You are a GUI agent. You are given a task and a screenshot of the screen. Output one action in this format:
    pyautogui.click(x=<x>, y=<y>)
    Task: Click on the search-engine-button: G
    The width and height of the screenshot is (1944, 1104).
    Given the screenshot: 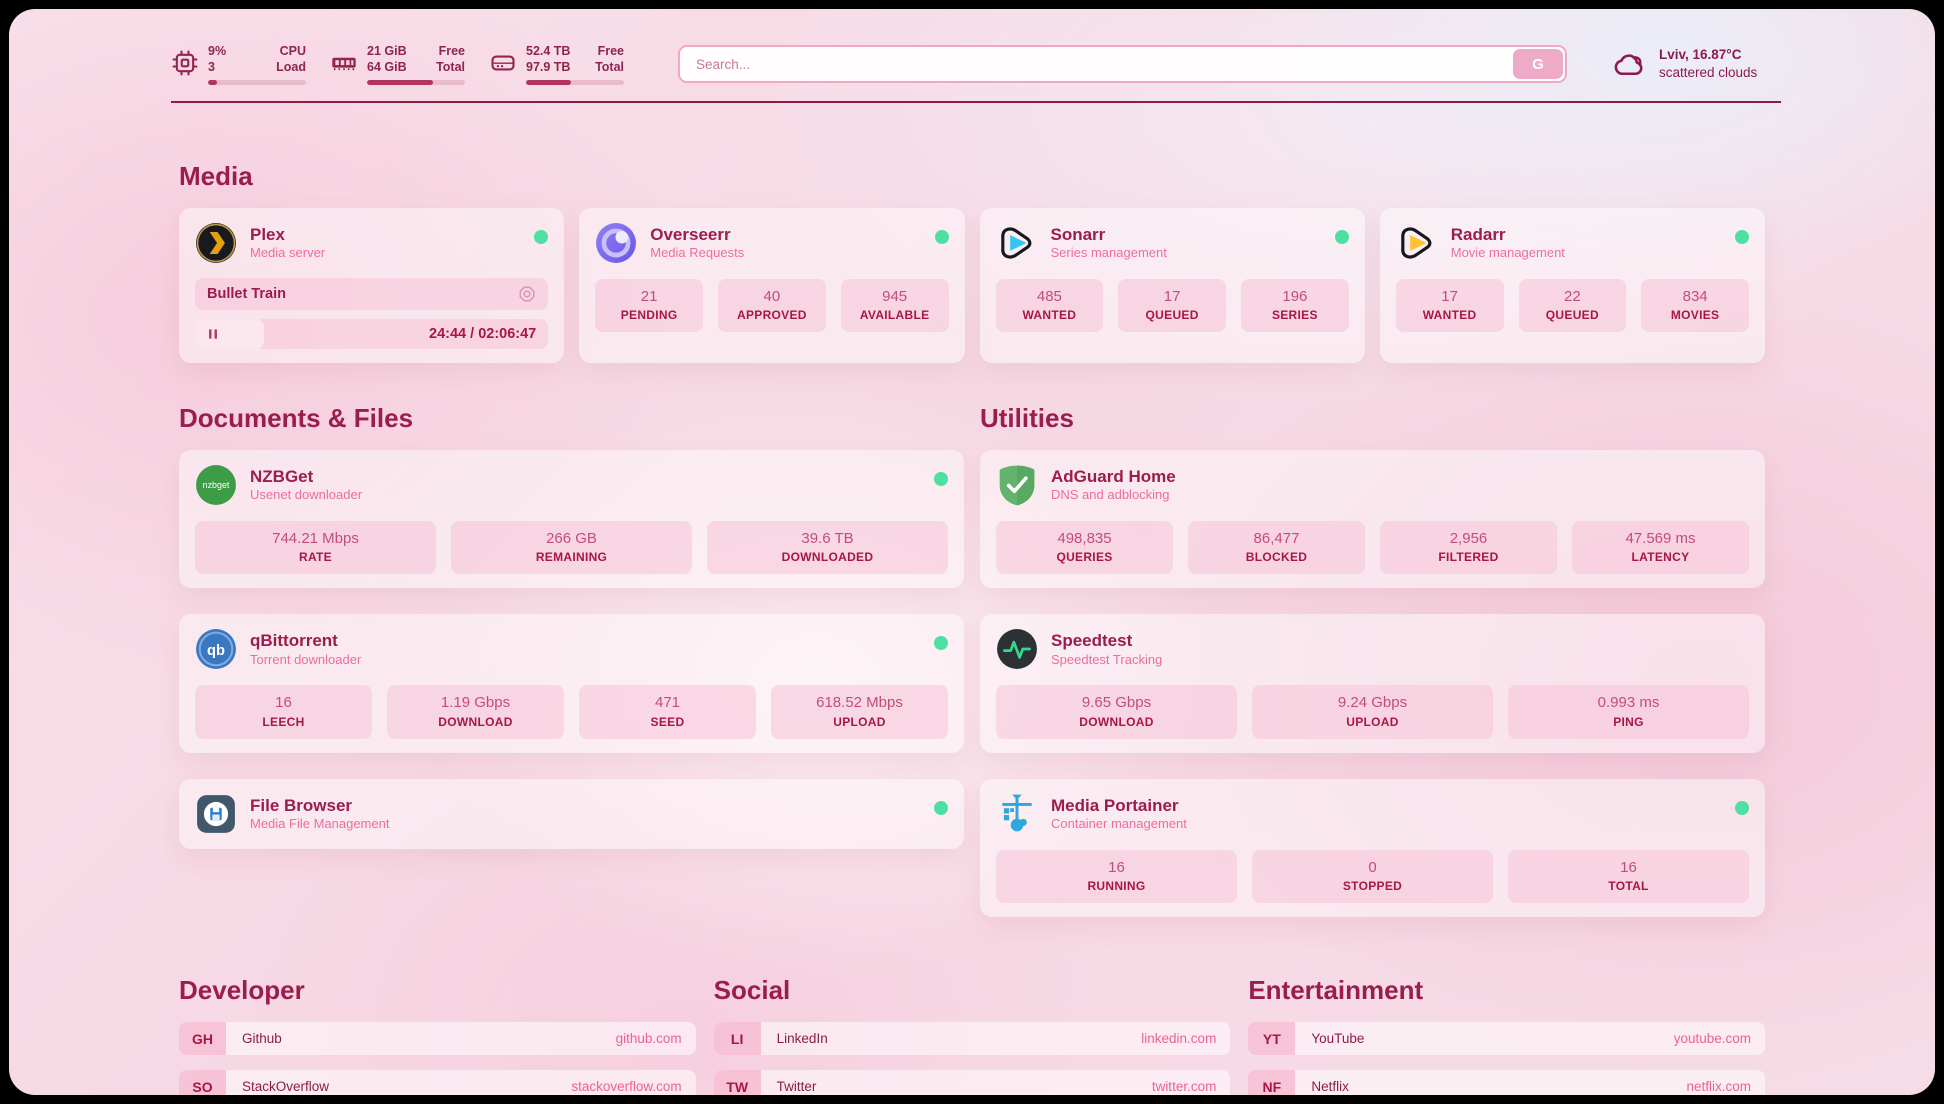 What is the action you would take?
    pyautogui.click(x=1538, y=64)
    